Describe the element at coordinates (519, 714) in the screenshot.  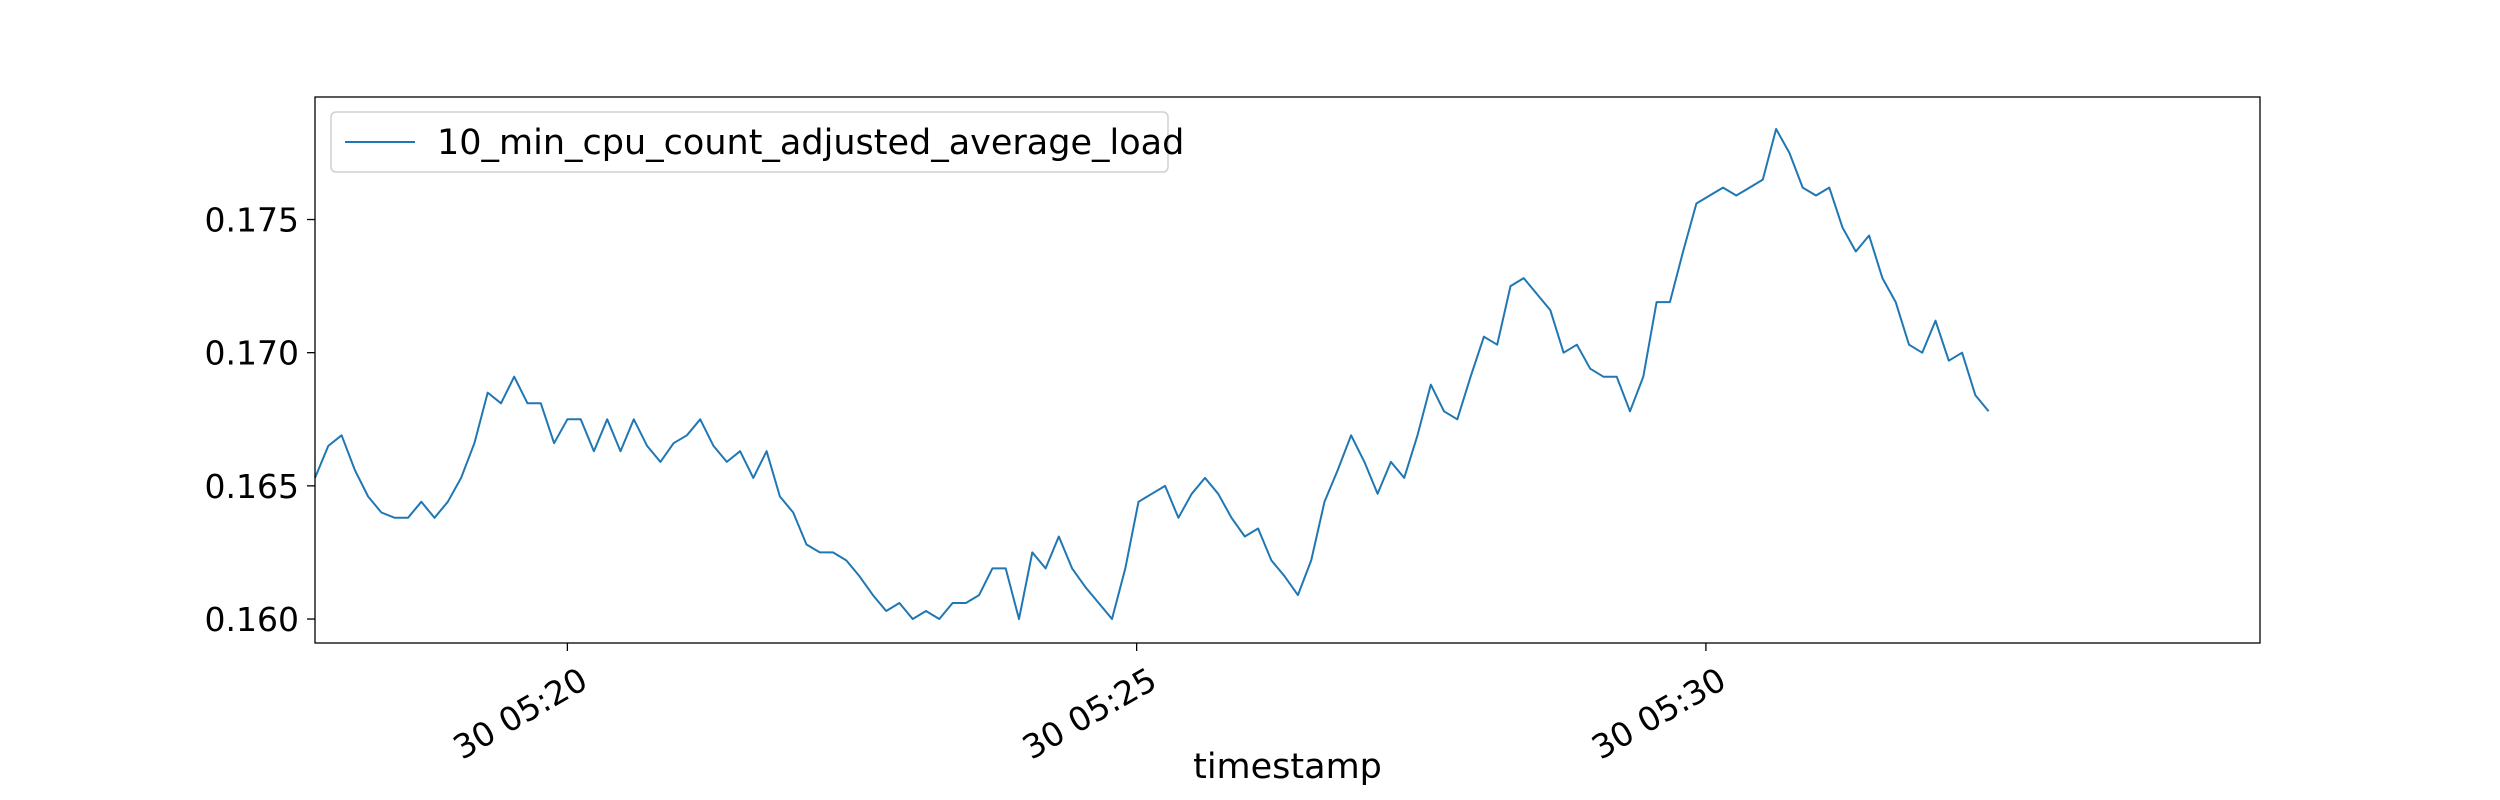
I see `x-tick-label: 30 05:20` at that location.